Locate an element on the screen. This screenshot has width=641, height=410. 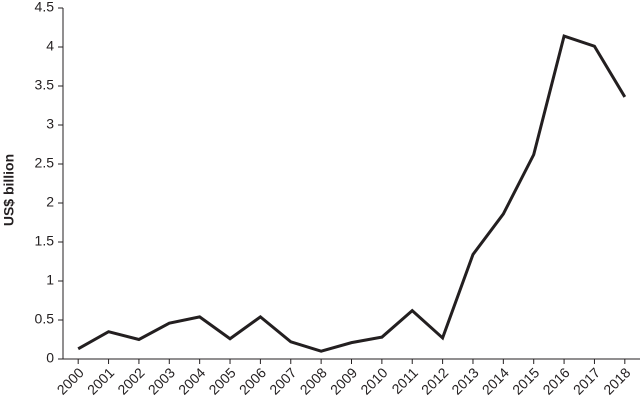
x-tick-label: 2008 is located at coordinates (313, 380).